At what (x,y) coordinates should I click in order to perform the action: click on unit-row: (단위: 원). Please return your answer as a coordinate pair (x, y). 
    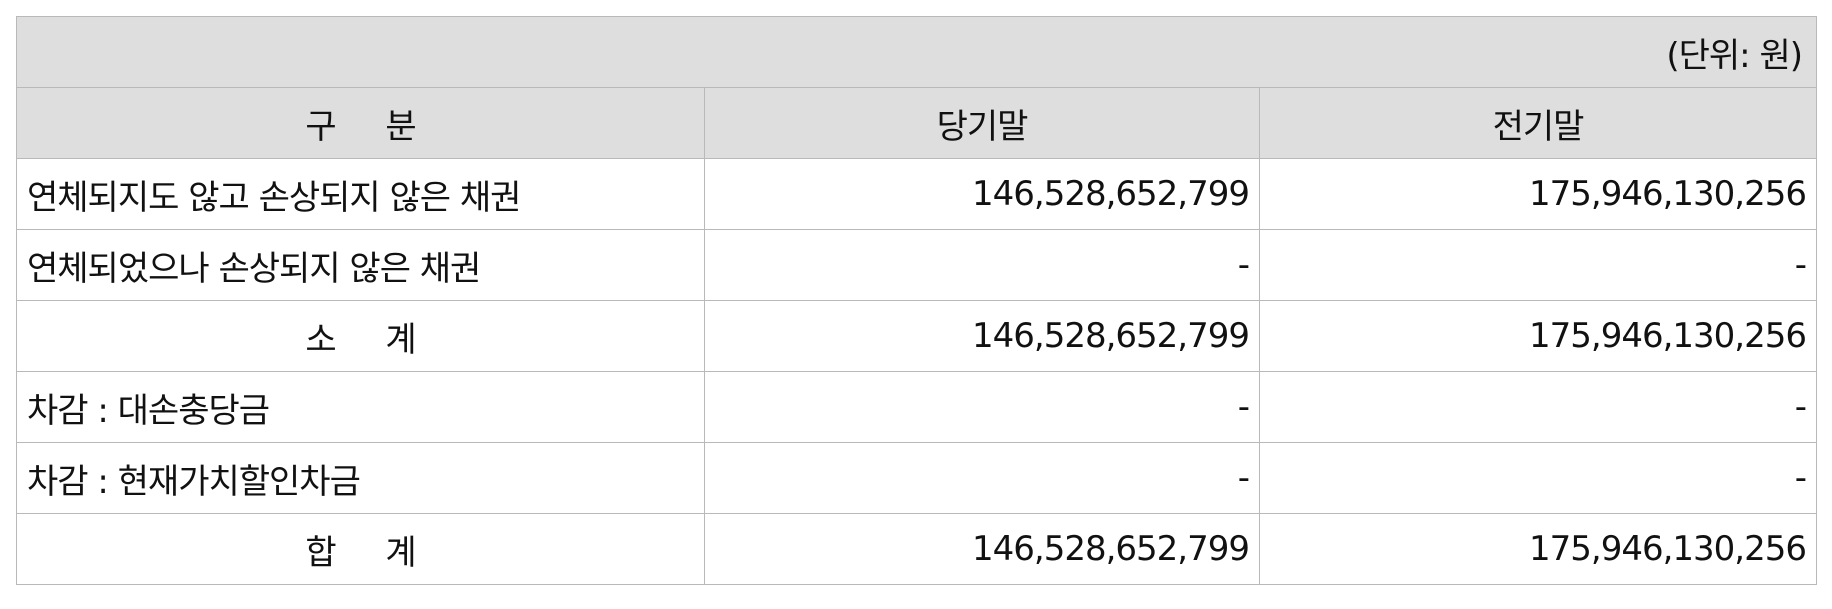
    Looking at the image, I should click on (916, 52).